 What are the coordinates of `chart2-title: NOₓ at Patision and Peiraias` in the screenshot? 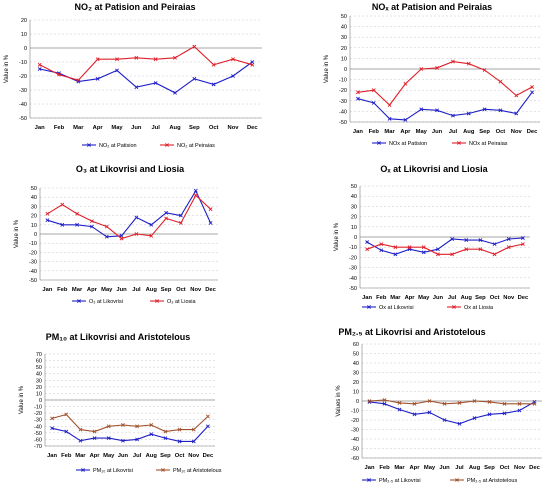 It's located at (432, 7).